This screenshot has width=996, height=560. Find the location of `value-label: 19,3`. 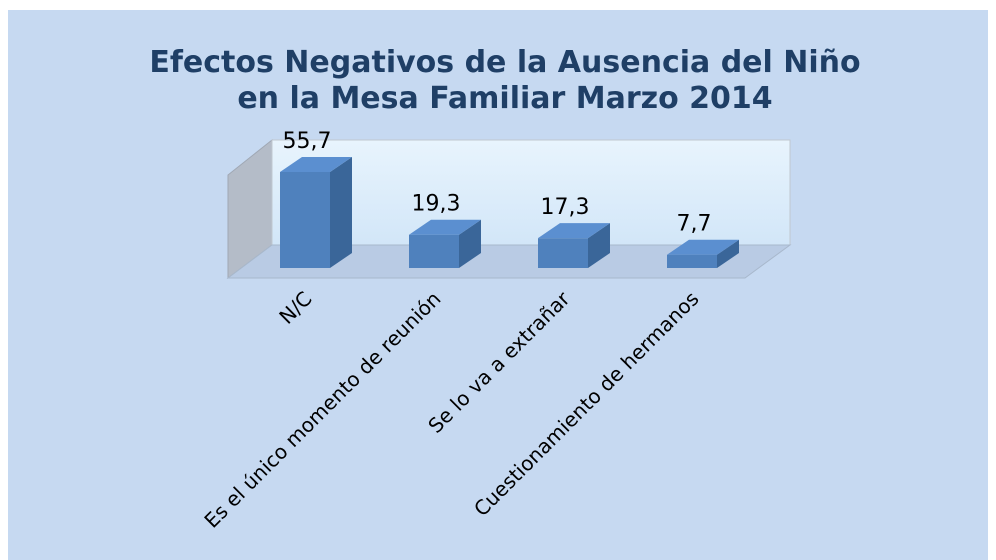

value-label: 19,3 is located at coordinates (436, 204).